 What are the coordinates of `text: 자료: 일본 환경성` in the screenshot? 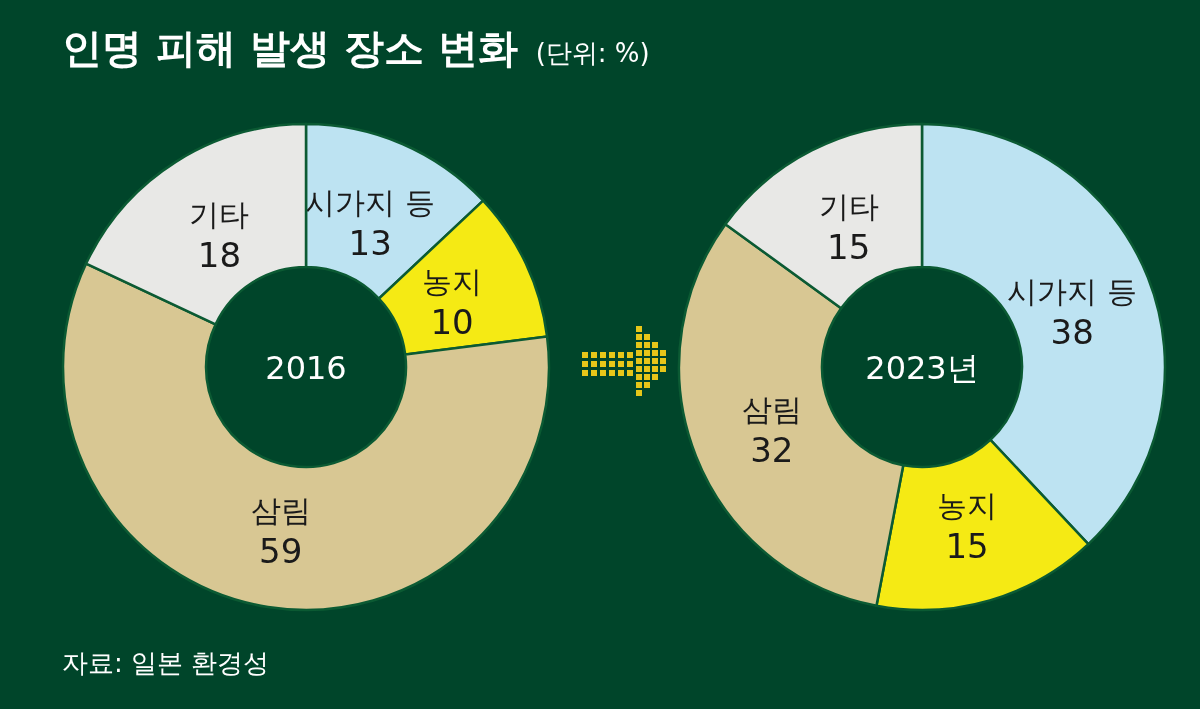 It's located at (166, 663).